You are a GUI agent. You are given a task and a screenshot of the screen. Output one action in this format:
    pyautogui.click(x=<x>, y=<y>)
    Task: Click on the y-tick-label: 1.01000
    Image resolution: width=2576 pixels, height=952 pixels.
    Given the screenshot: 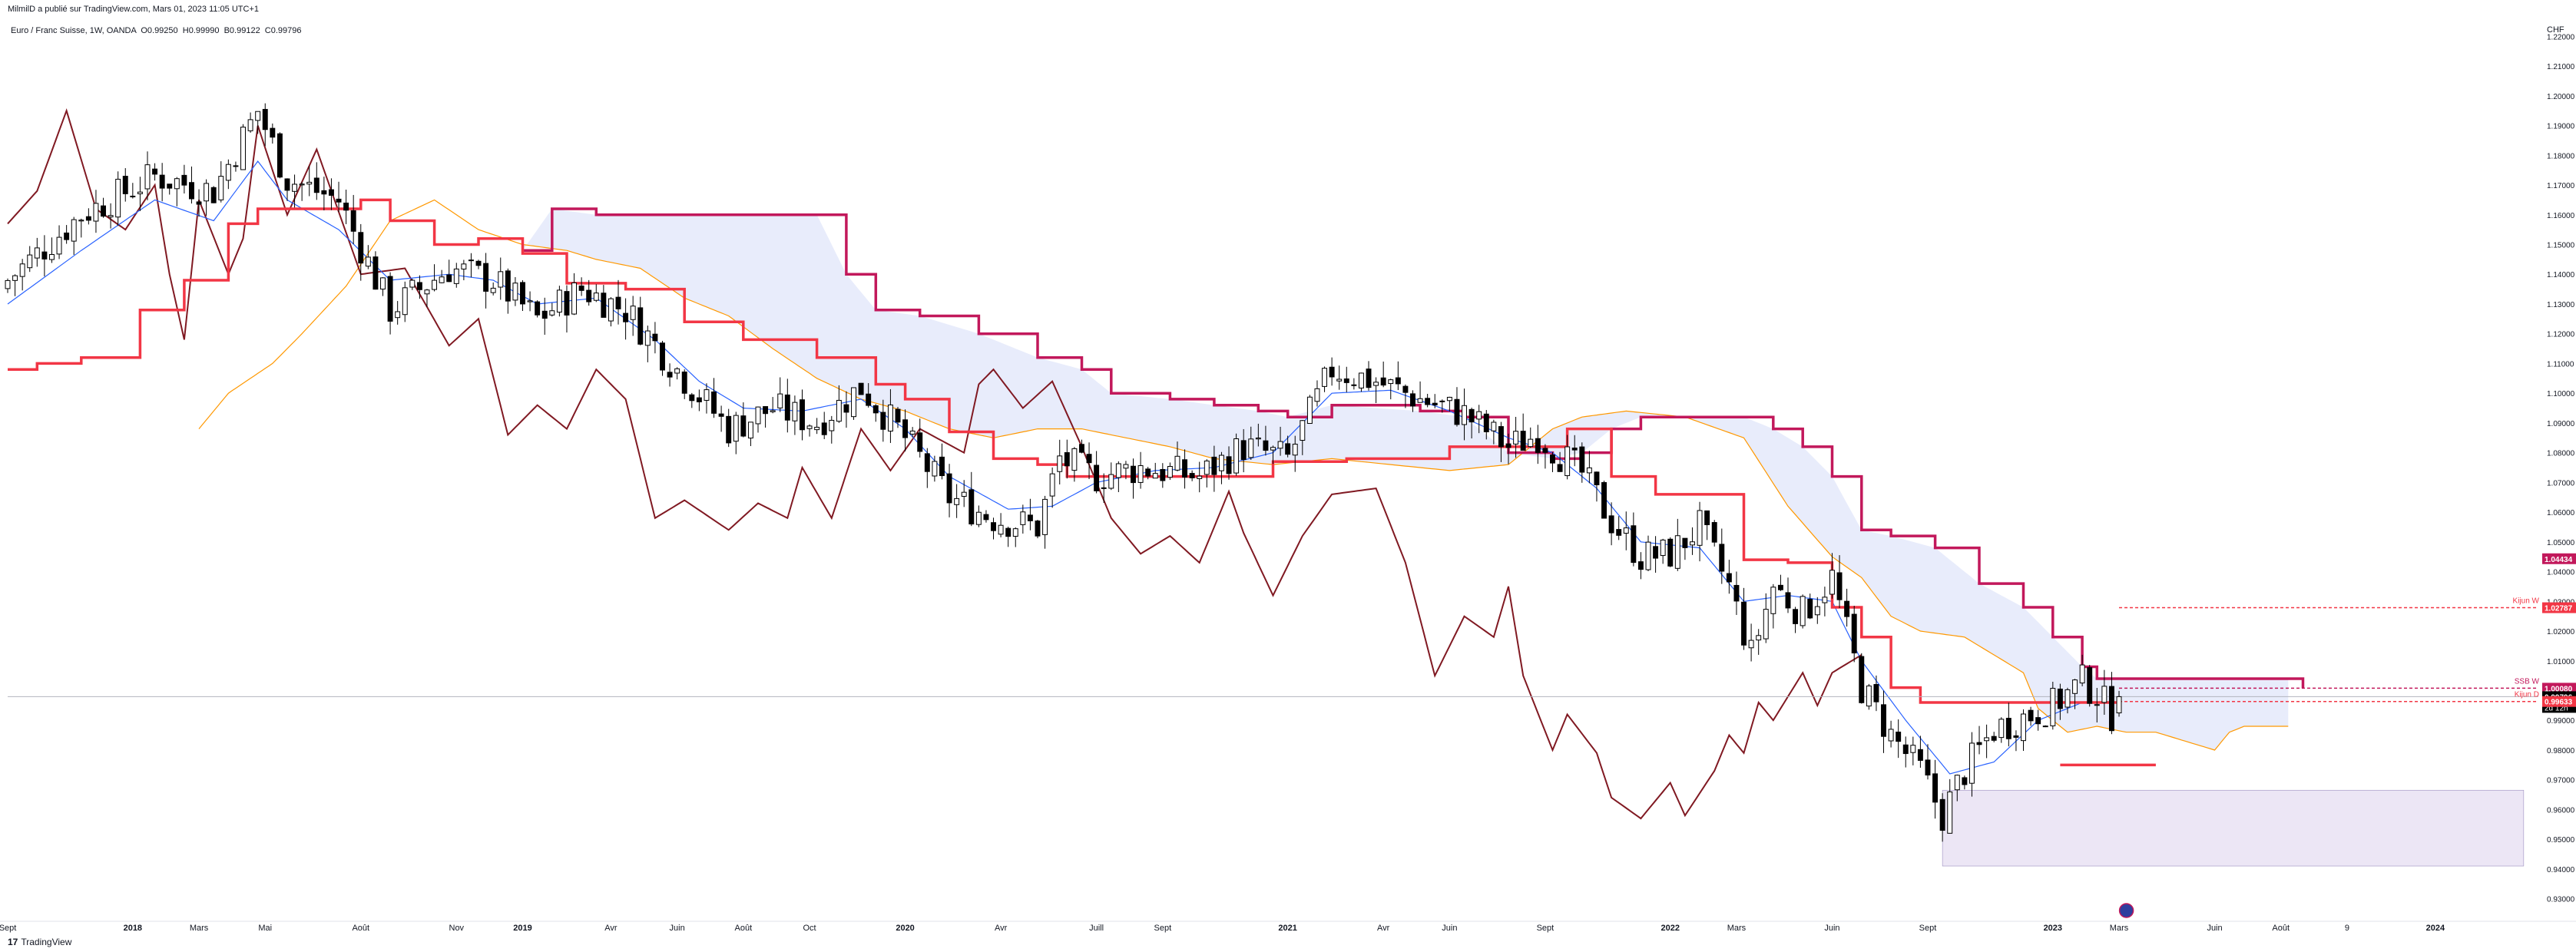 What is the action you would take?
    pyautogui.click(x=2561, y=662)
    